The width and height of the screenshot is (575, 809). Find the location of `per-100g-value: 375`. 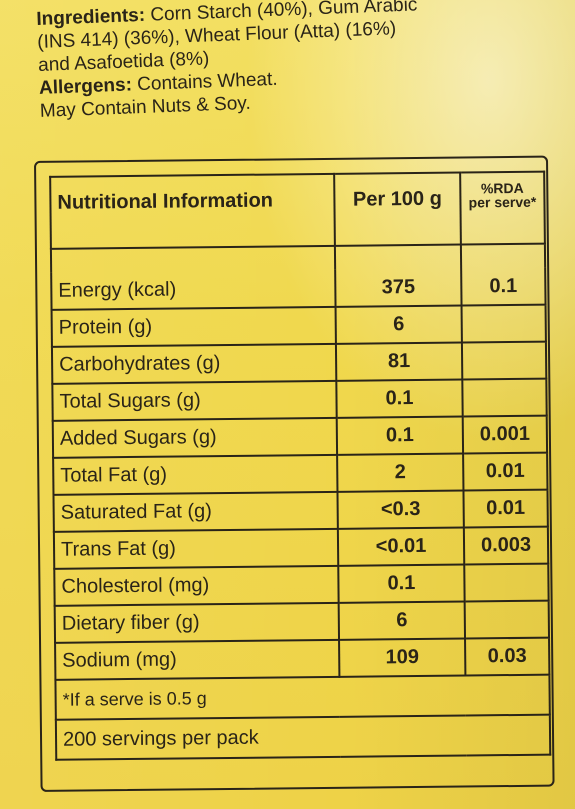

per-100g-value: 375 is located at coordinates (398, 287).